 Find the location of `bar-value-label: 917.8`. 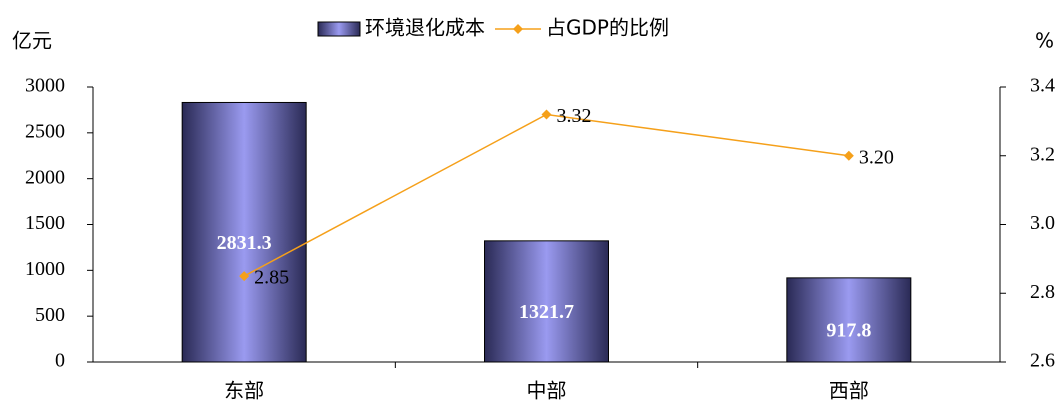

bar-value-label: 917.8 is located at coordinates (848, 331).